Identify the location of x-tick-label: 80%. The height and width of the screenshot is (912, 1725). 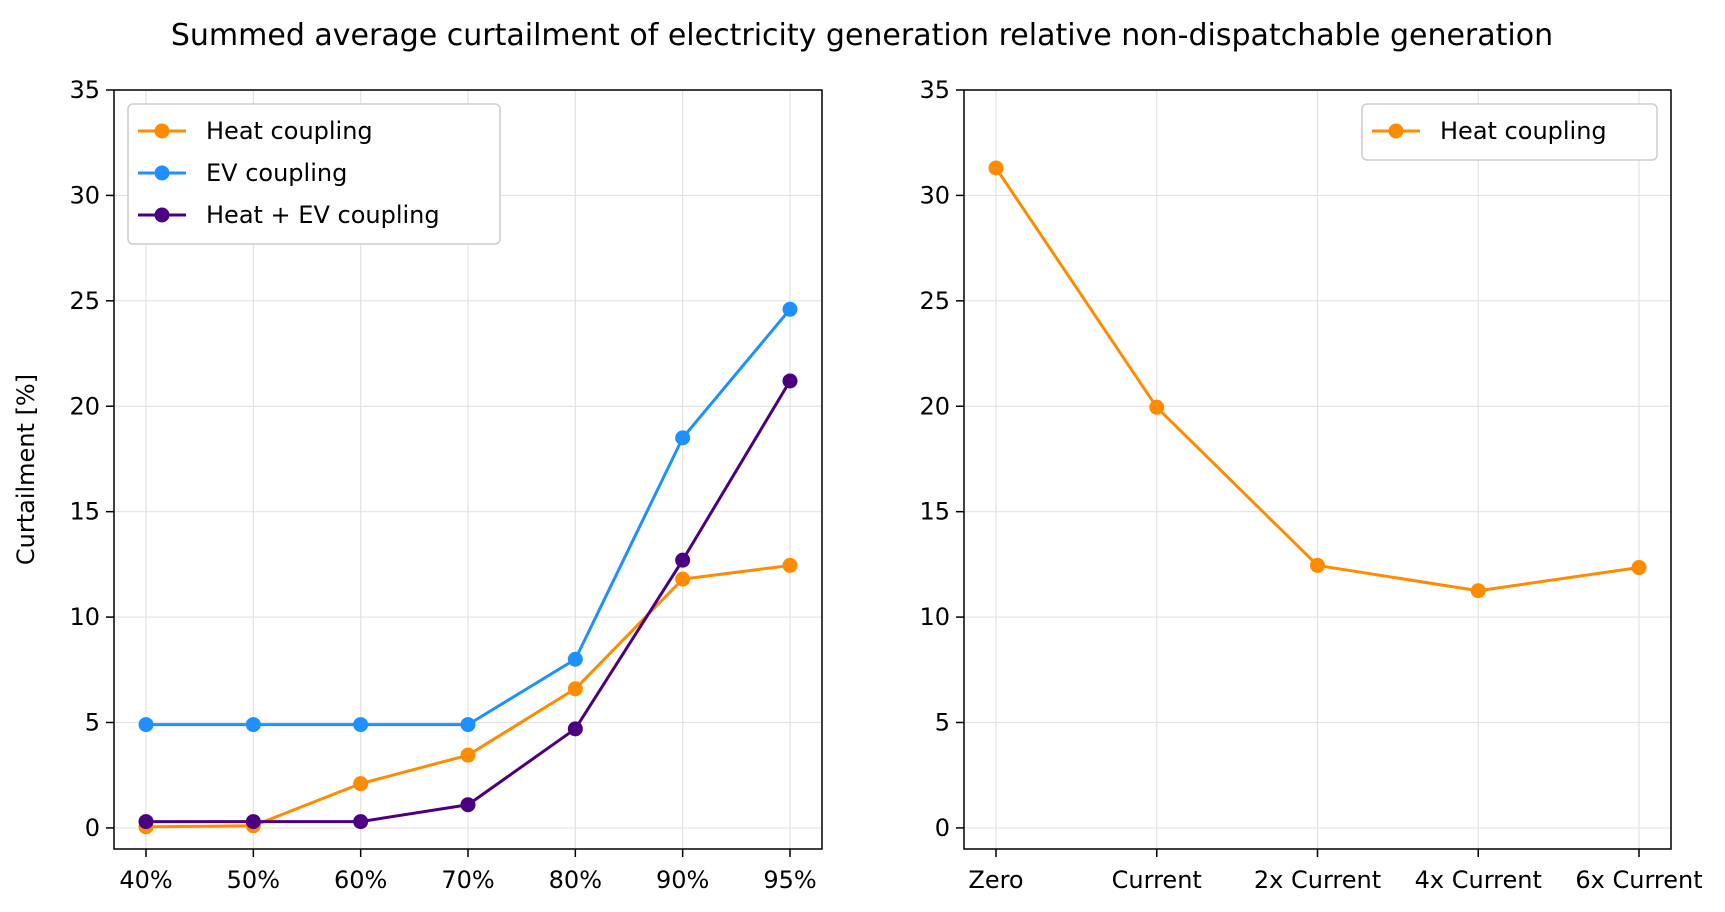
(575, 880).